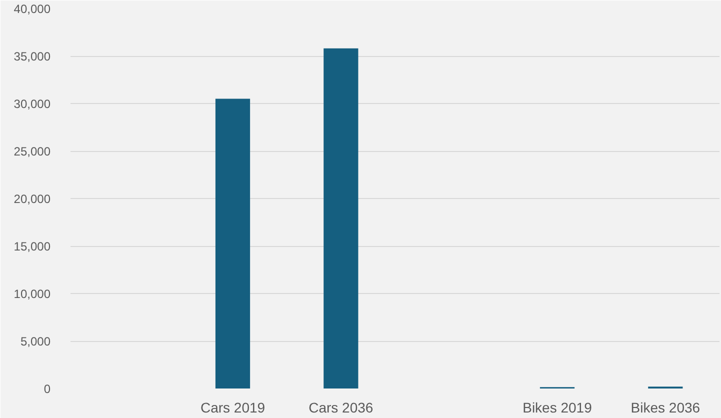 The height and width of the screenshot is (418, 721). What do you see at coordinates (32, 294) in the screenshot?
I see `y-tick-label: 10,000` at bounding box center [32, 294].